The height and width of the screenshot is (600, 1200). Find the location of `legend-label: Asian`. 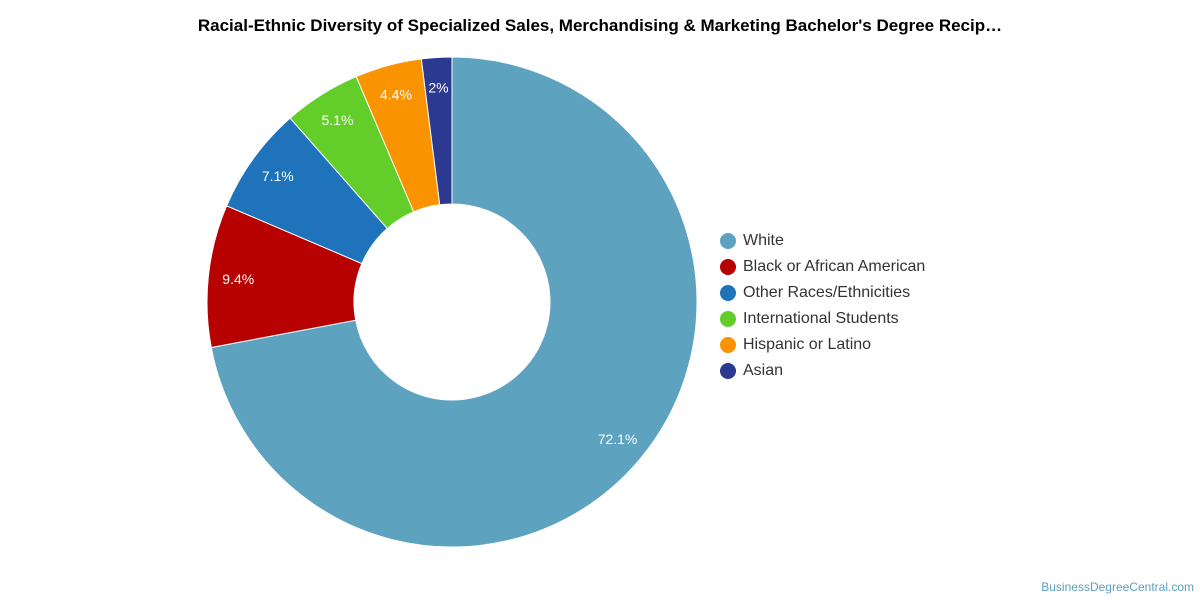

legend-label: Asian is located at coordinates (763, 370).